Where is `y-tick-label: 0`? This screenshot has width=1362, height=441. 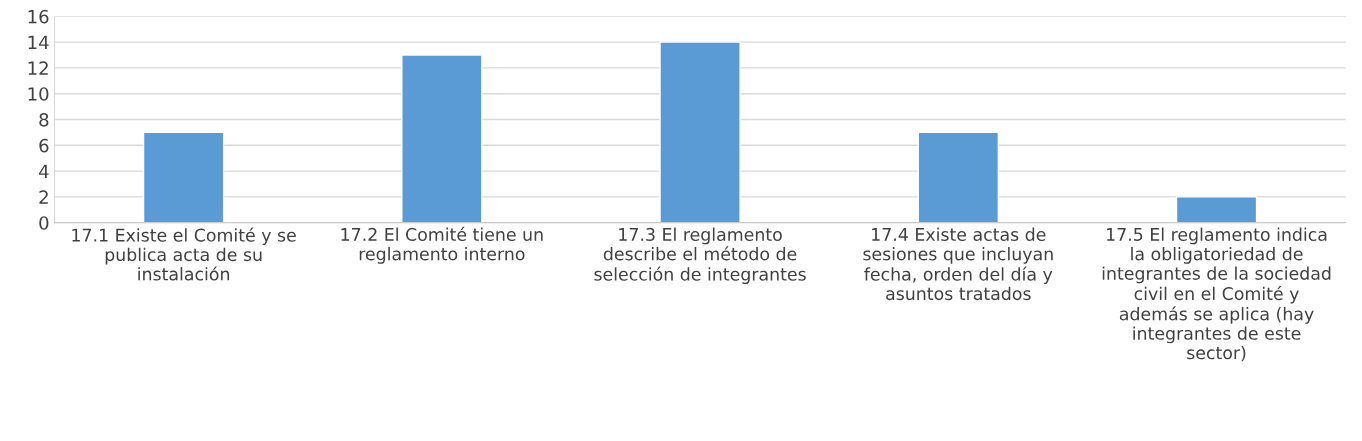
y-tick-label: 0 is located at coordinates (44, 223).